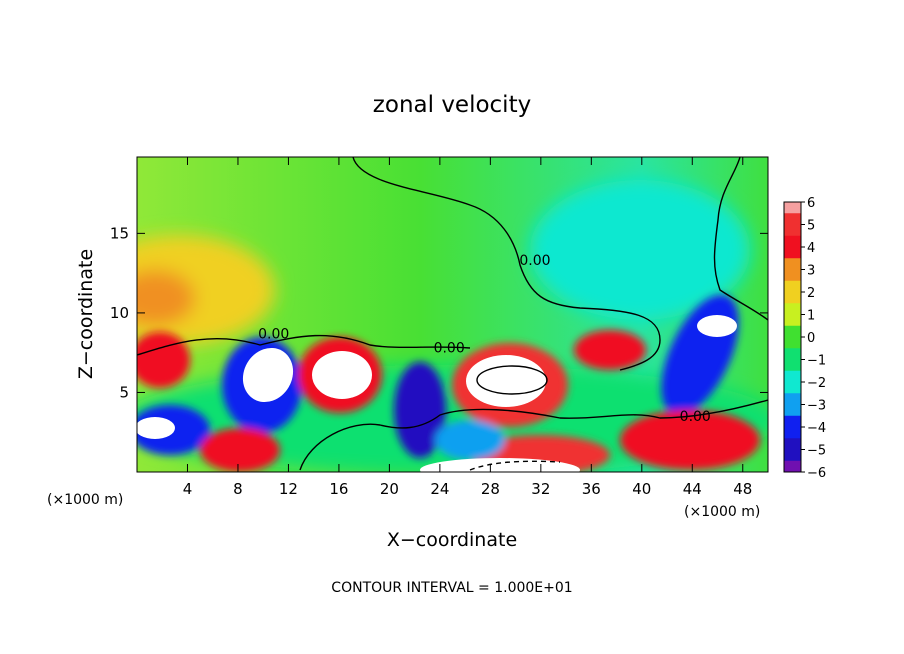  What do you see at coordinates (641, 489) in the screenshot?
I see `x-tick-label-40: 40` at bounding box center [641, 489].